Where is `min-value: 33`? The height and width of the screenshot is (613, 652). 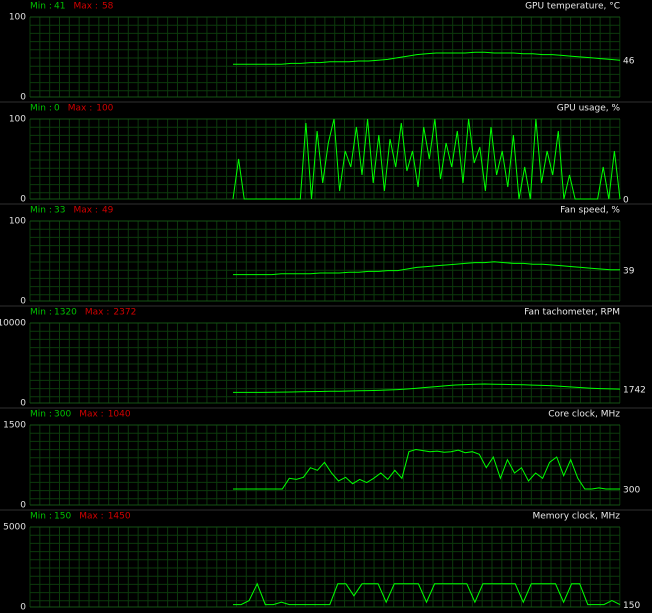 min-value: 33 is located at coordinates (59, 211).